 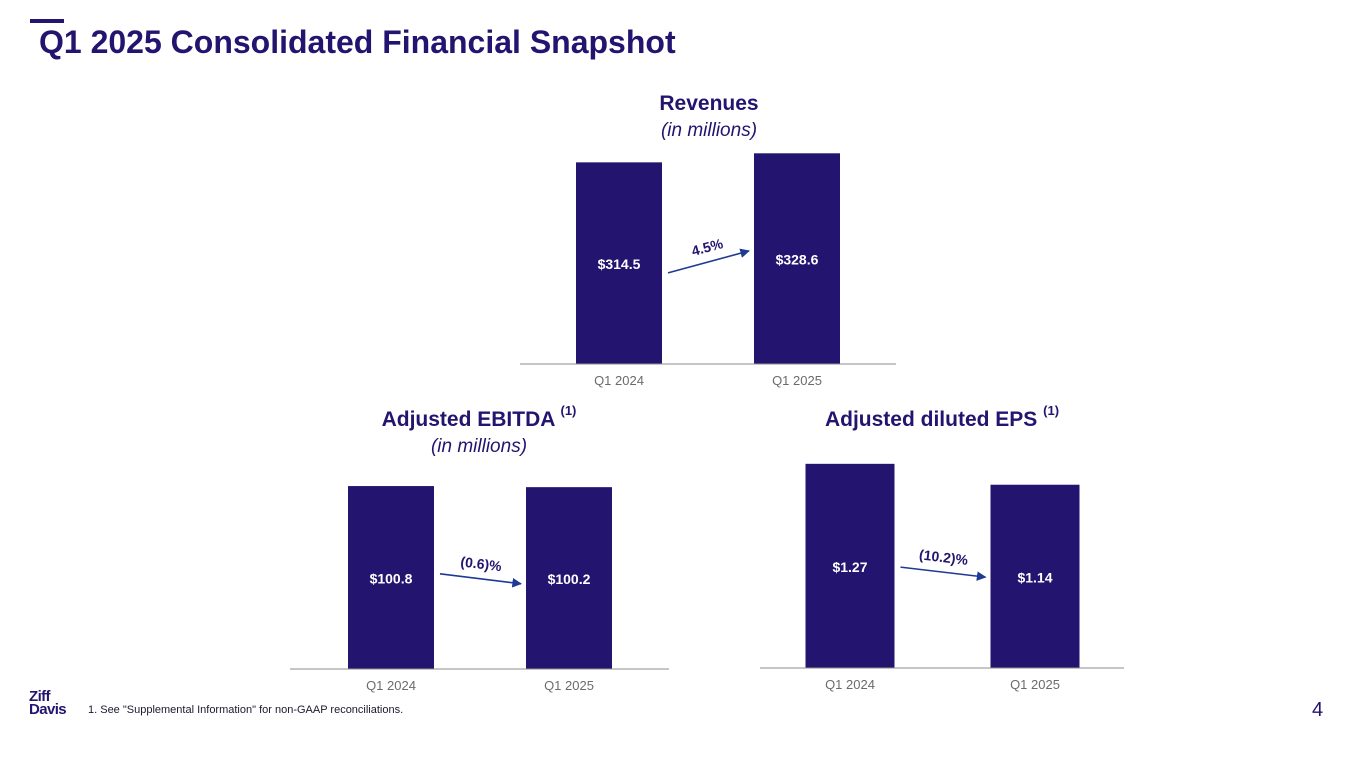 I want to click on eps-chart-heading: Adjusted diluted EPS (1), so click(x=942, y=417).